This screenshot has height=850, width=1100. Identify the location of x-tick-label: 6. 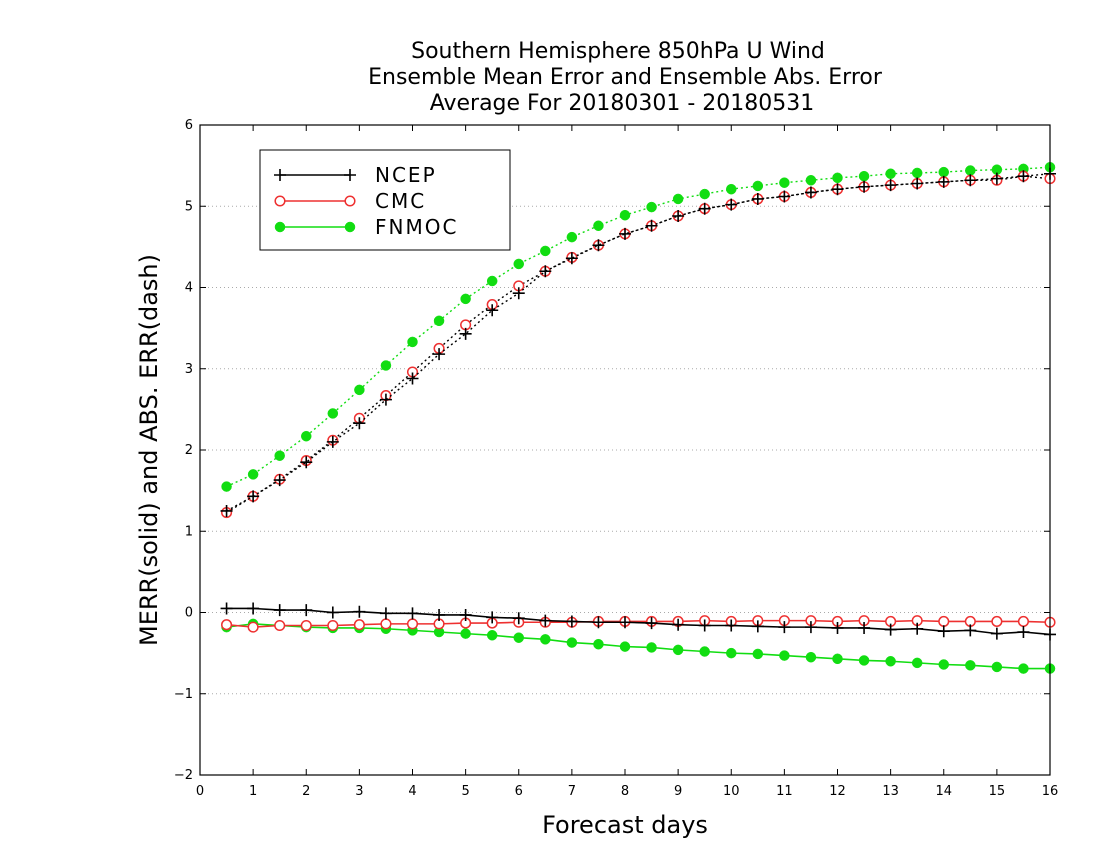
(519, 791).